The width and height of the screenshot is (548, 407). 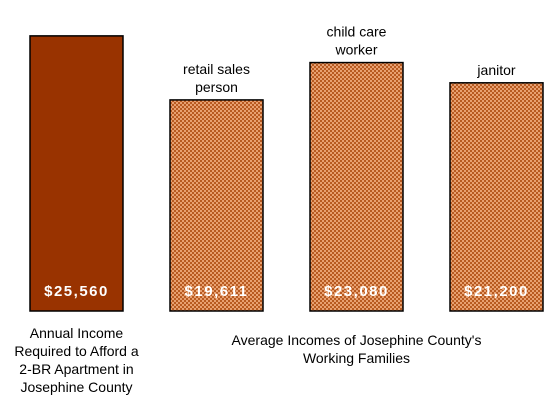 What do you see at coordinates (496, 291) in the screenshot?
I see `data-label: $21,200` at bounding box center [496, 291].